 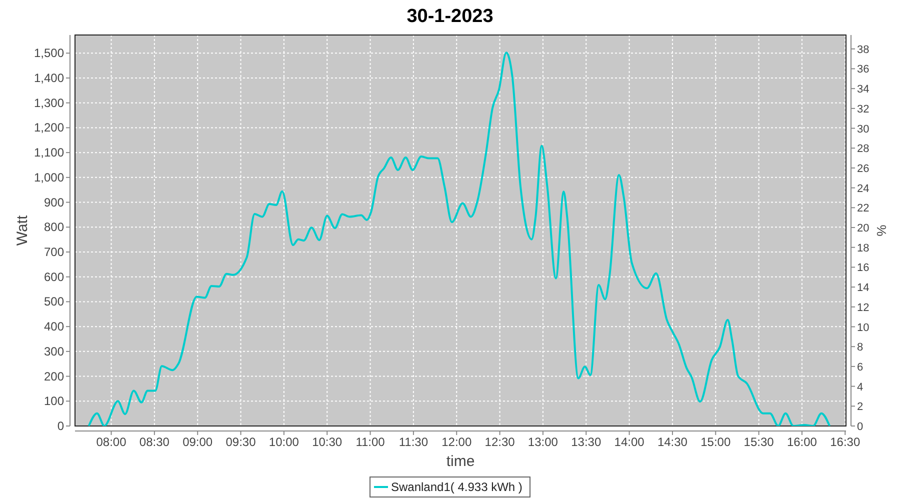 I want to click on y-tick-label: 400, so click(x=54, y=327).